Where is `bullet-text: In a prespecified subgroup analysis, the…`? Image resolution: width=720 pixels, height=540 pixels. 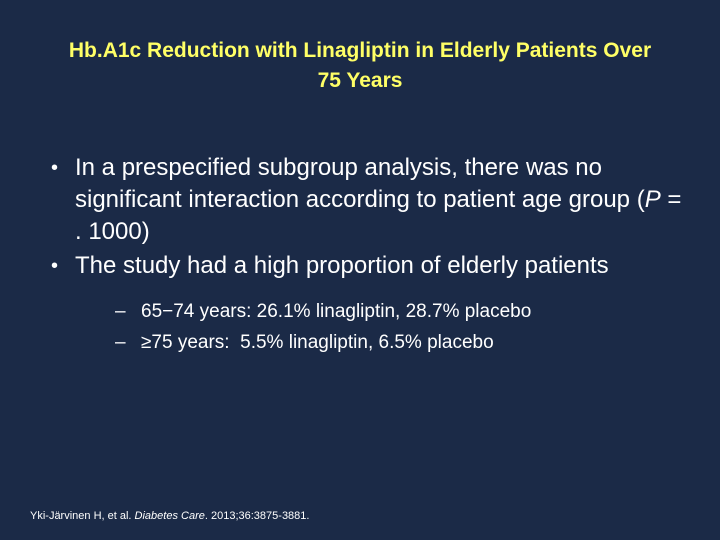
bullet-text: In a prespecified subgroup analysis, the… is located at coordinates (360, 183).